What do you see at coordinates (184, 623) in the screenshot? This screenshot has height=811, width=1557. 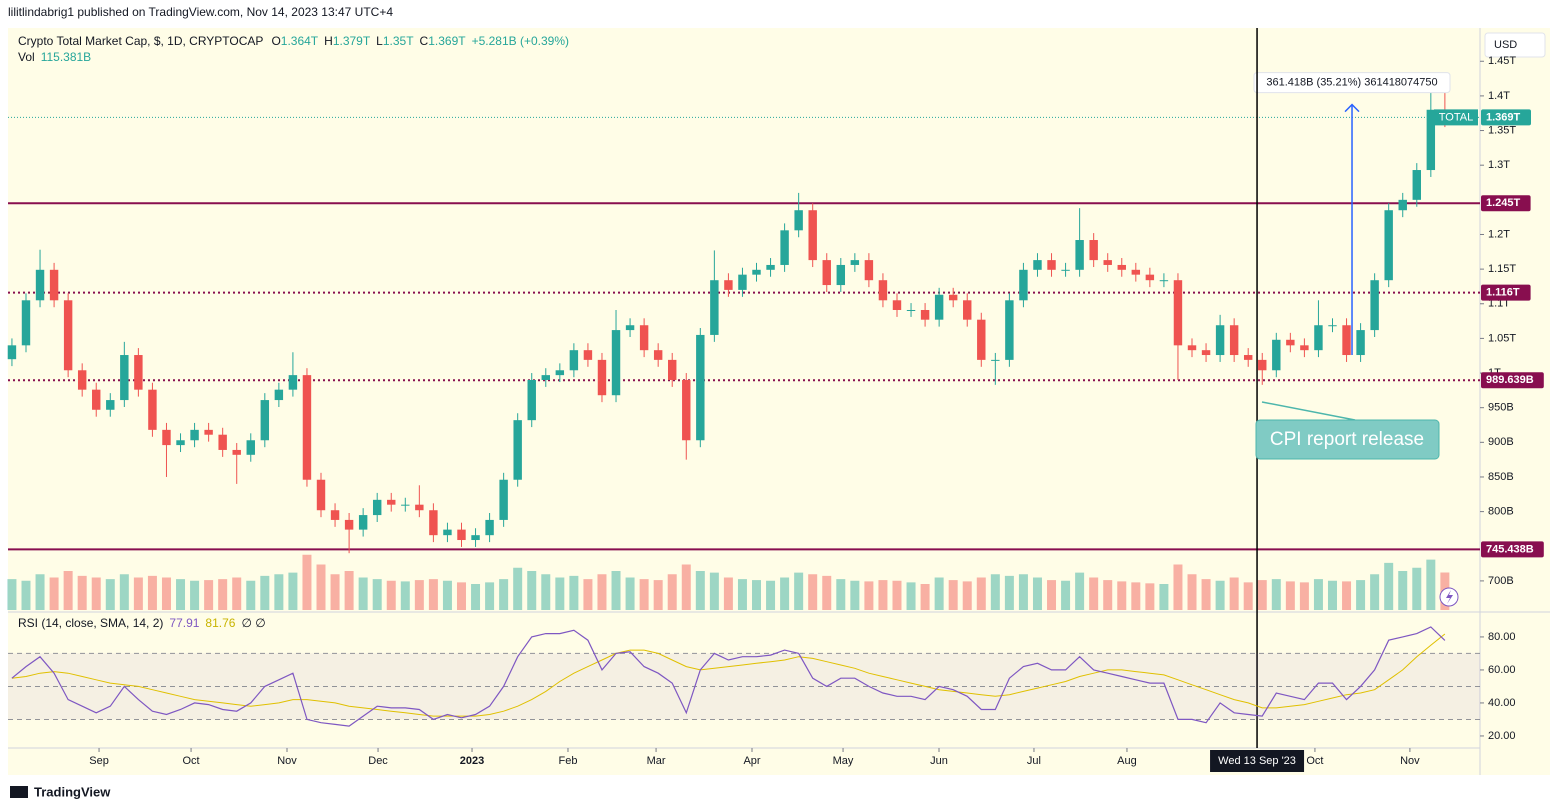 I see `rsi-value: 77.91` at bounding box center [184, 623].